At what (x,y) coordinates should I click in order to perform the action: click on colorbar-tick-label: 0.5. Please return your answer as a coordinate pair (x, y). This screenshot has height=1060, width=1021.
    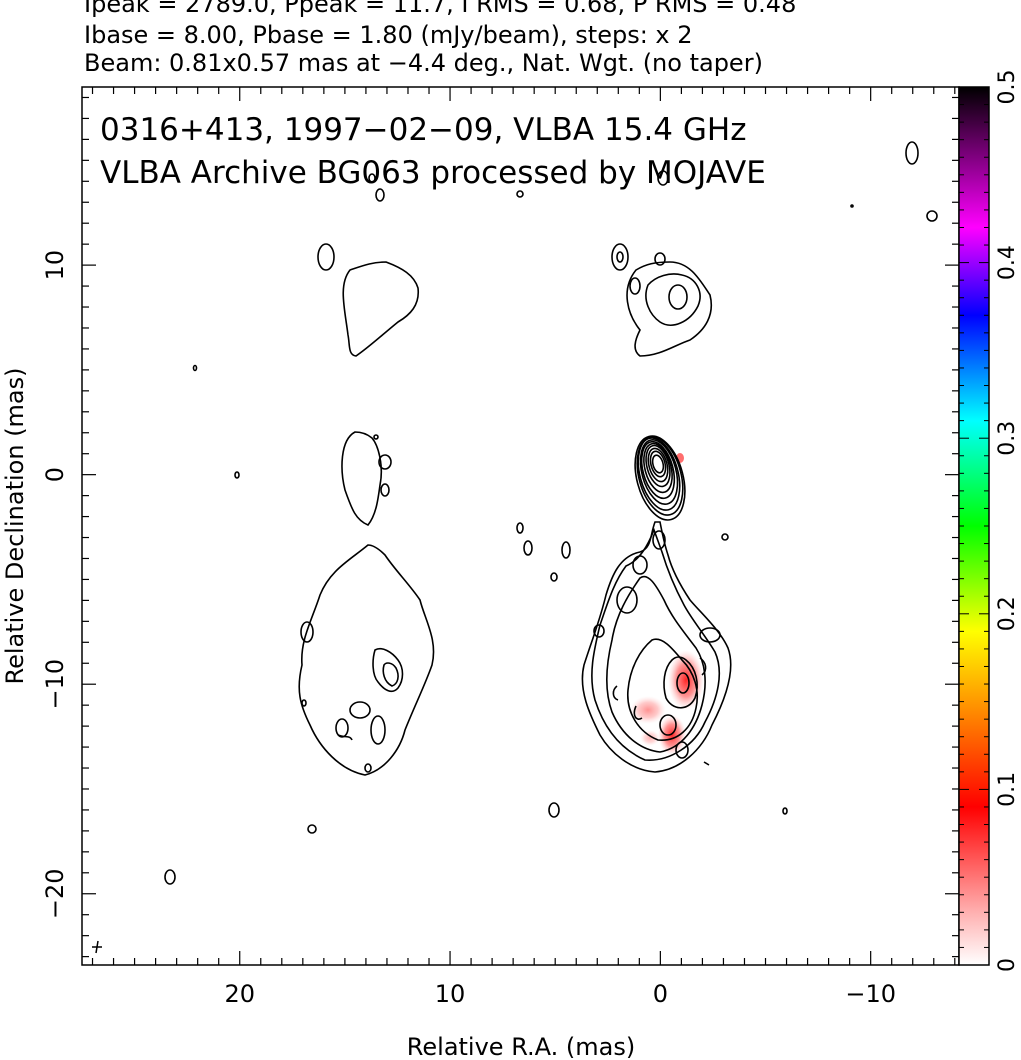
    Looking at the image, I should click on (1007, 87).